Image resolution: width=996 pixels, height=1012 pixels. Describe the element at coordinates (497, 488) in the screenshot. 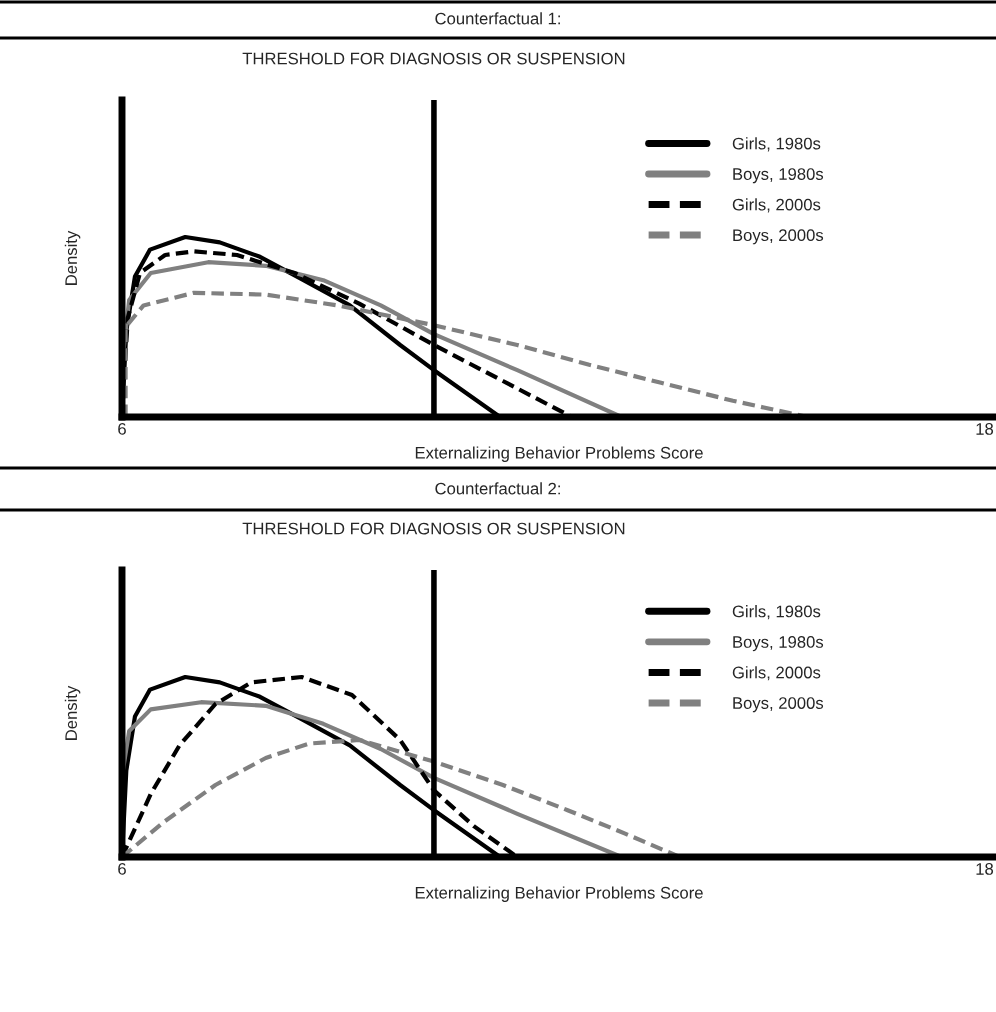

I see `chart-title: Counterfactual 2:` at that location.